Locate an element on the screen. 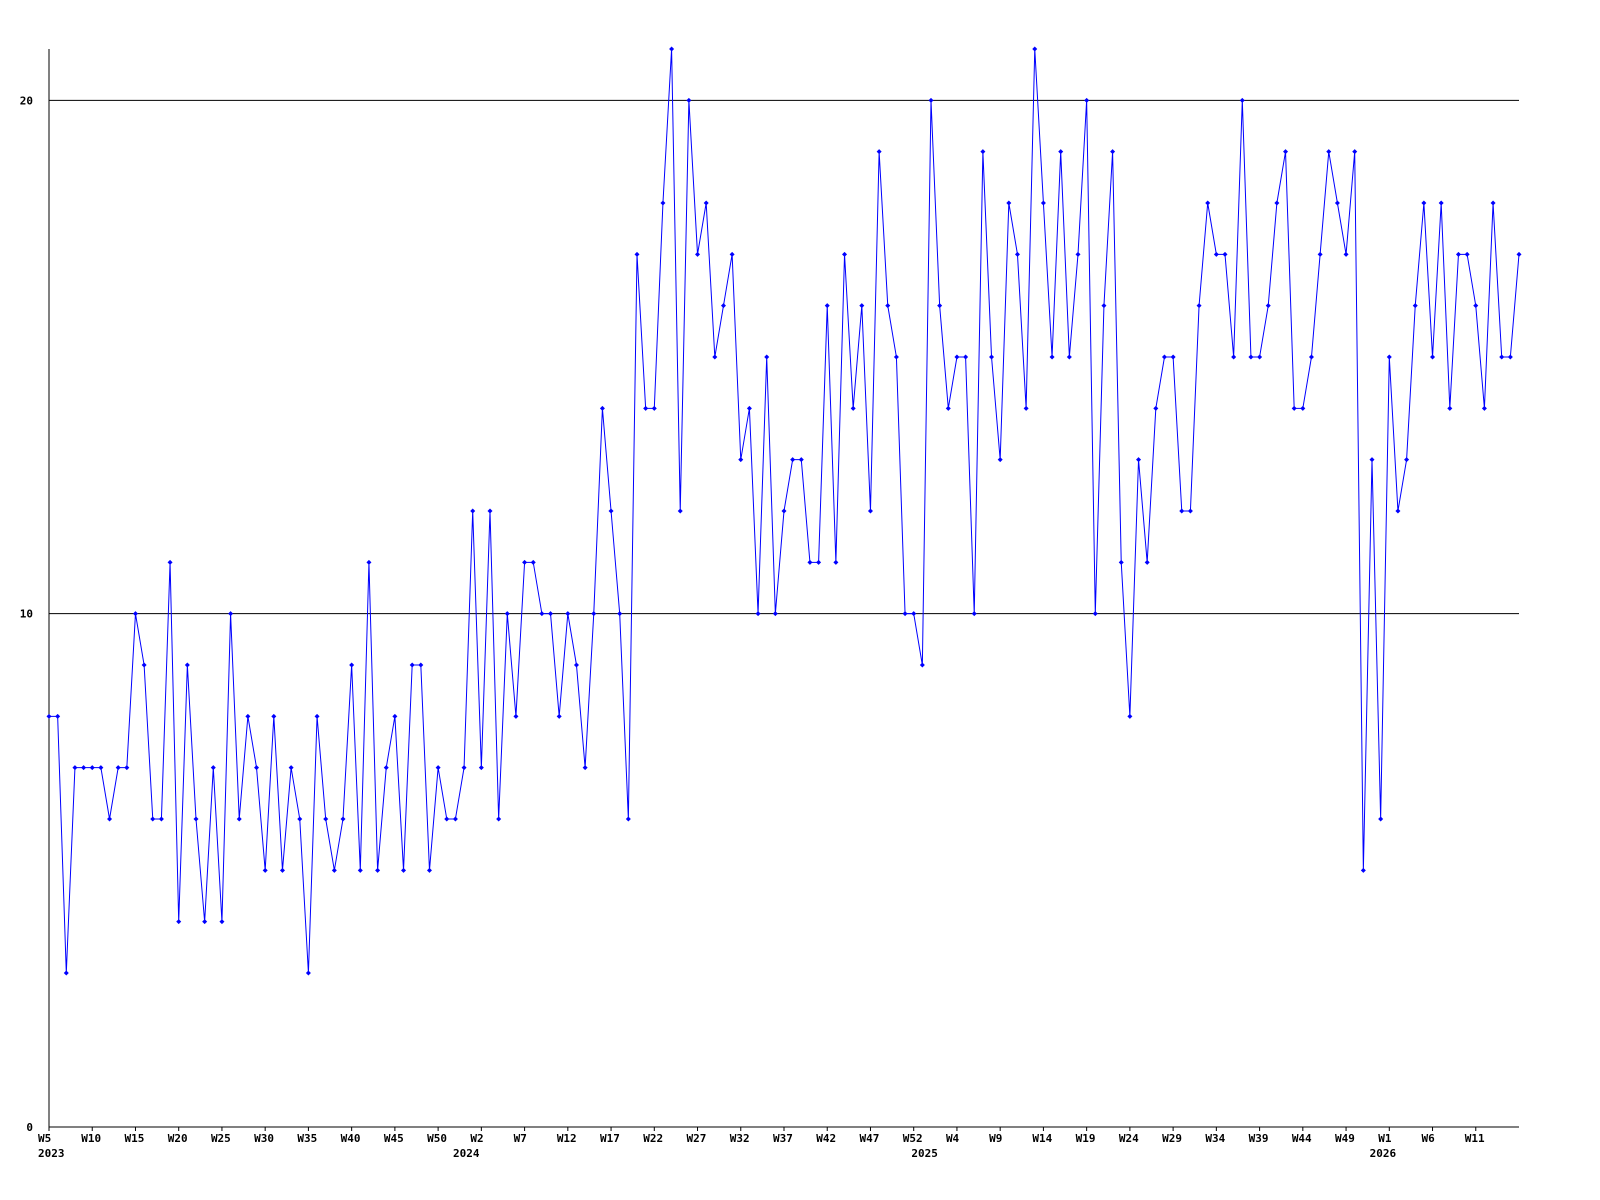 The image size is (1600, 1200). x-tick-label: W30 is located at coordinates (264, 1138).